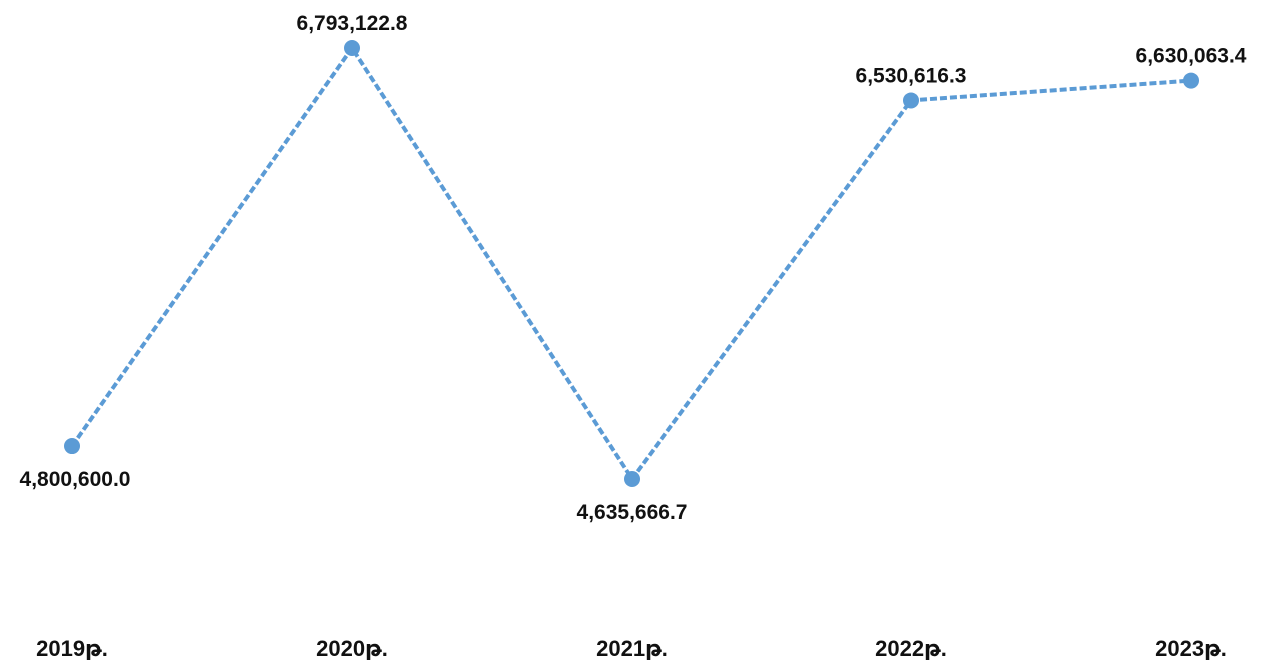 The image size is (1269, 660). Describe the element at coordinates (1191, 56) in the screenshot. I see `data-label-4: 6,630,063.4` at that location.